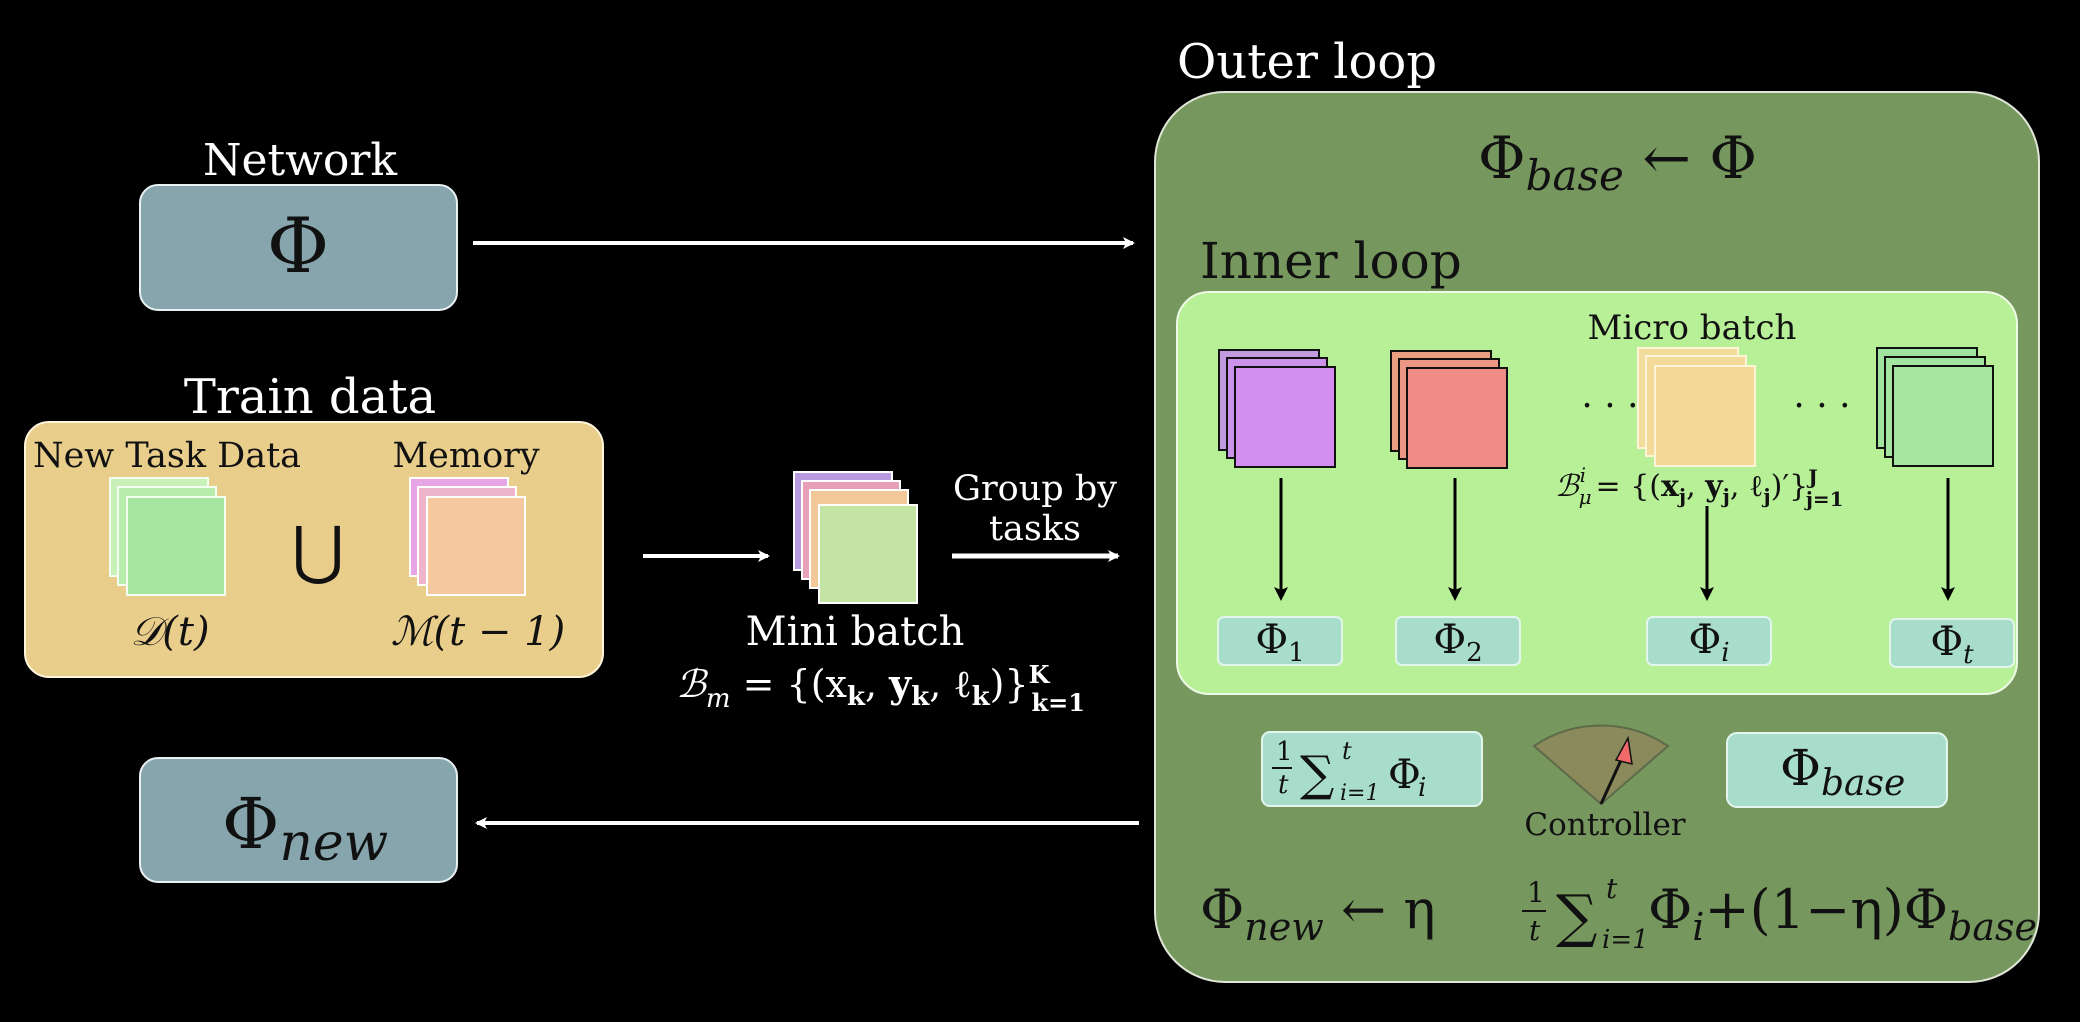  I want to click on memory-stack, so click(467, 536).